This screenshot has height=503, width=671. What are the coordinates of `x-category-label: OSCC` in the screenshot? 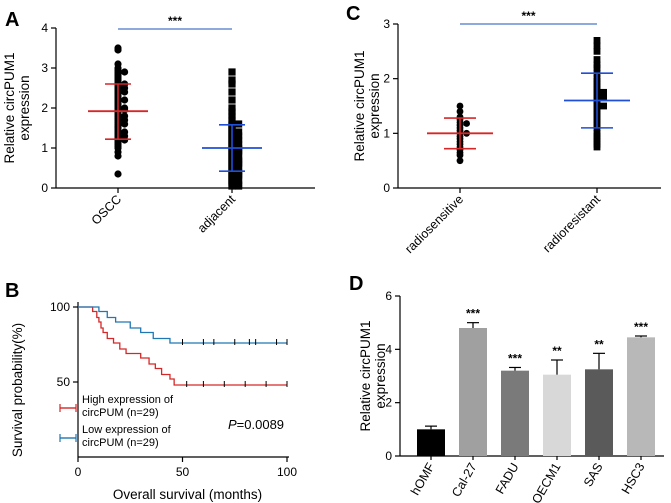 It's located at (106, 209).